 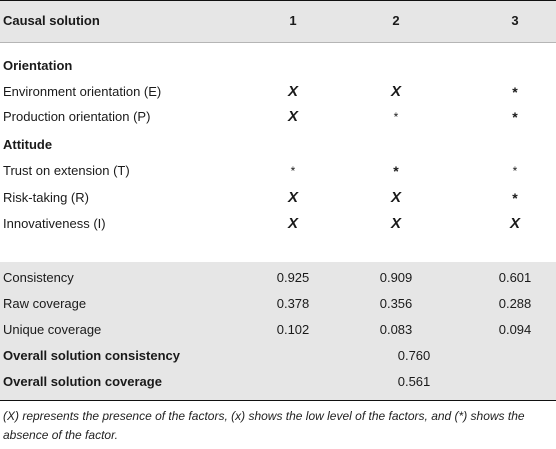 I want to click on row-label-risk: Risk-taking (R), so click(x=46, y=197).